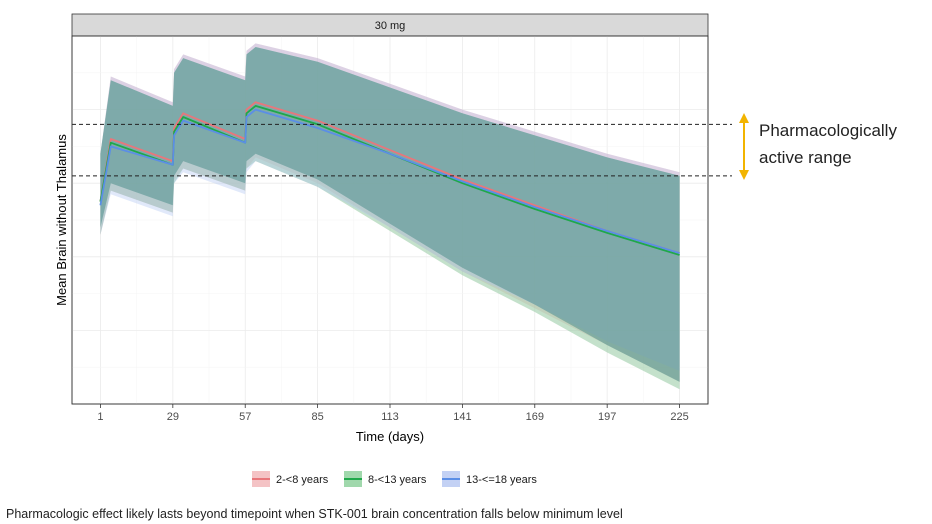 This screenshot has height=524, width=932. I want to click on x-tick-label: 169, so click(535, 417).